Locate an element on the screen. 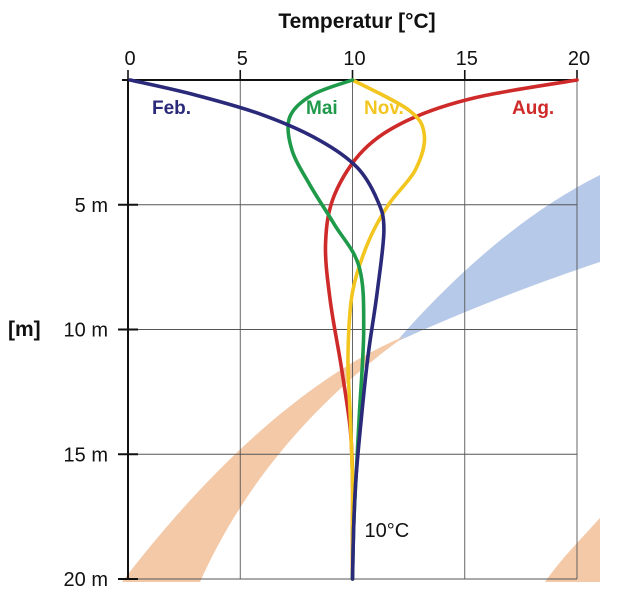  x-tick-label-20: 20 is located at coordinates (579, 59).